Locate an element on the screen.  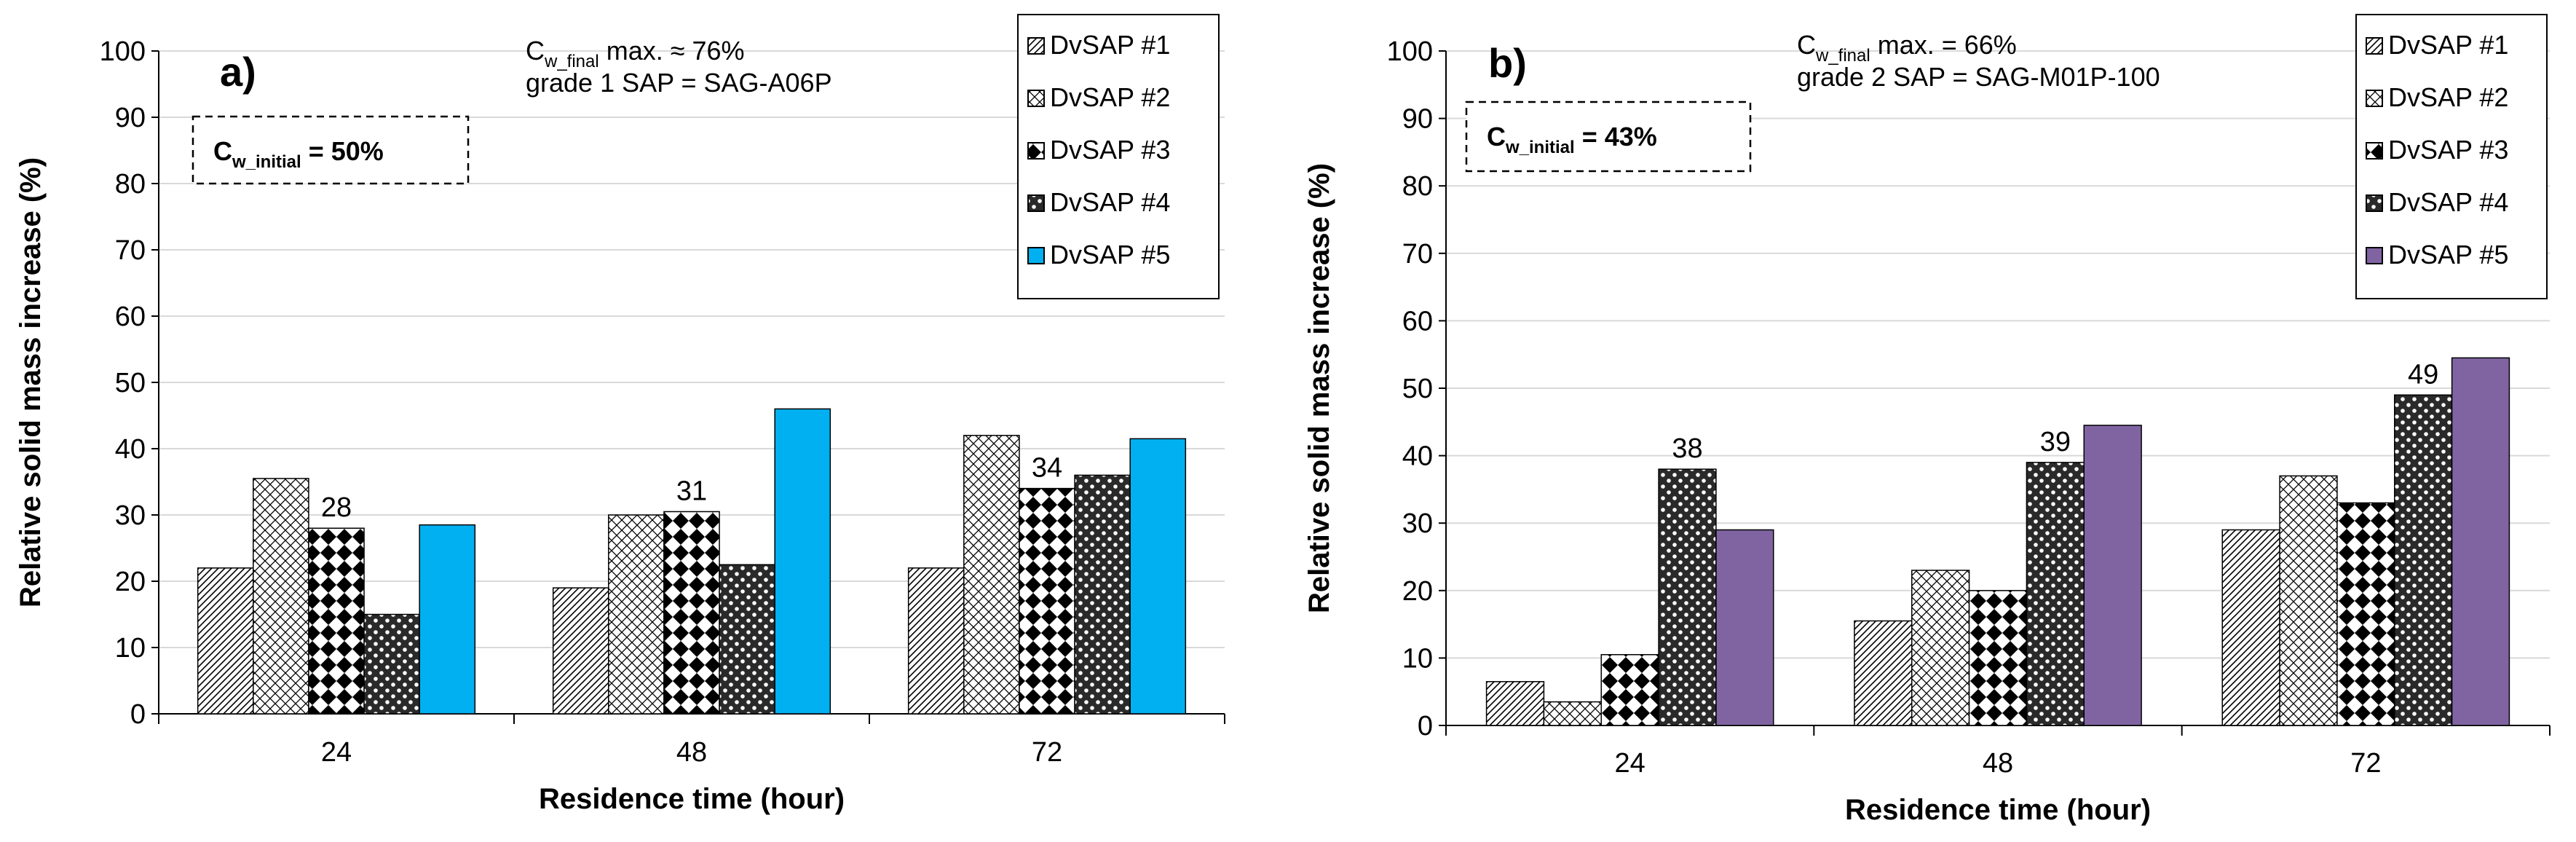
box-cw-initial: Cw_initial = 50% is located at coordinates (299, 154).